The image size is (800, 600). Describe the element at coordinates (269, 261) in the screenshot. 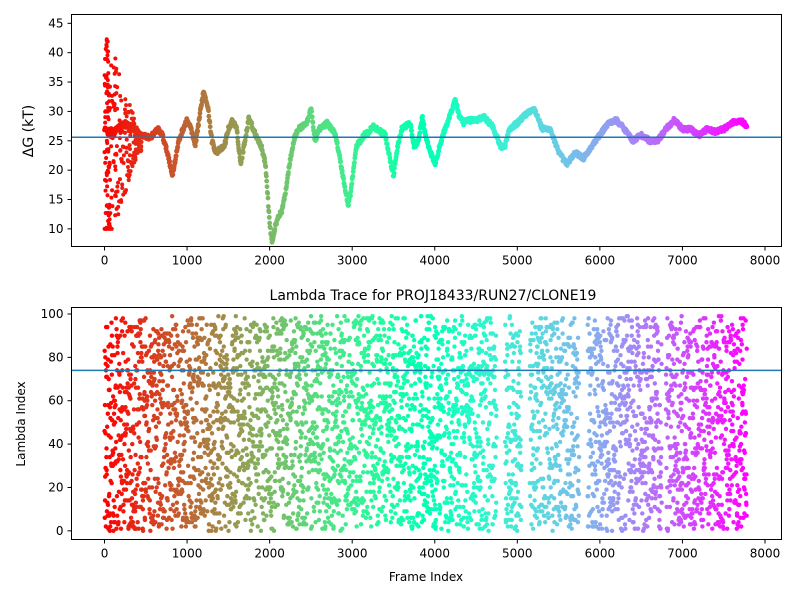

I see `x-tick-label: 2000` at that location.